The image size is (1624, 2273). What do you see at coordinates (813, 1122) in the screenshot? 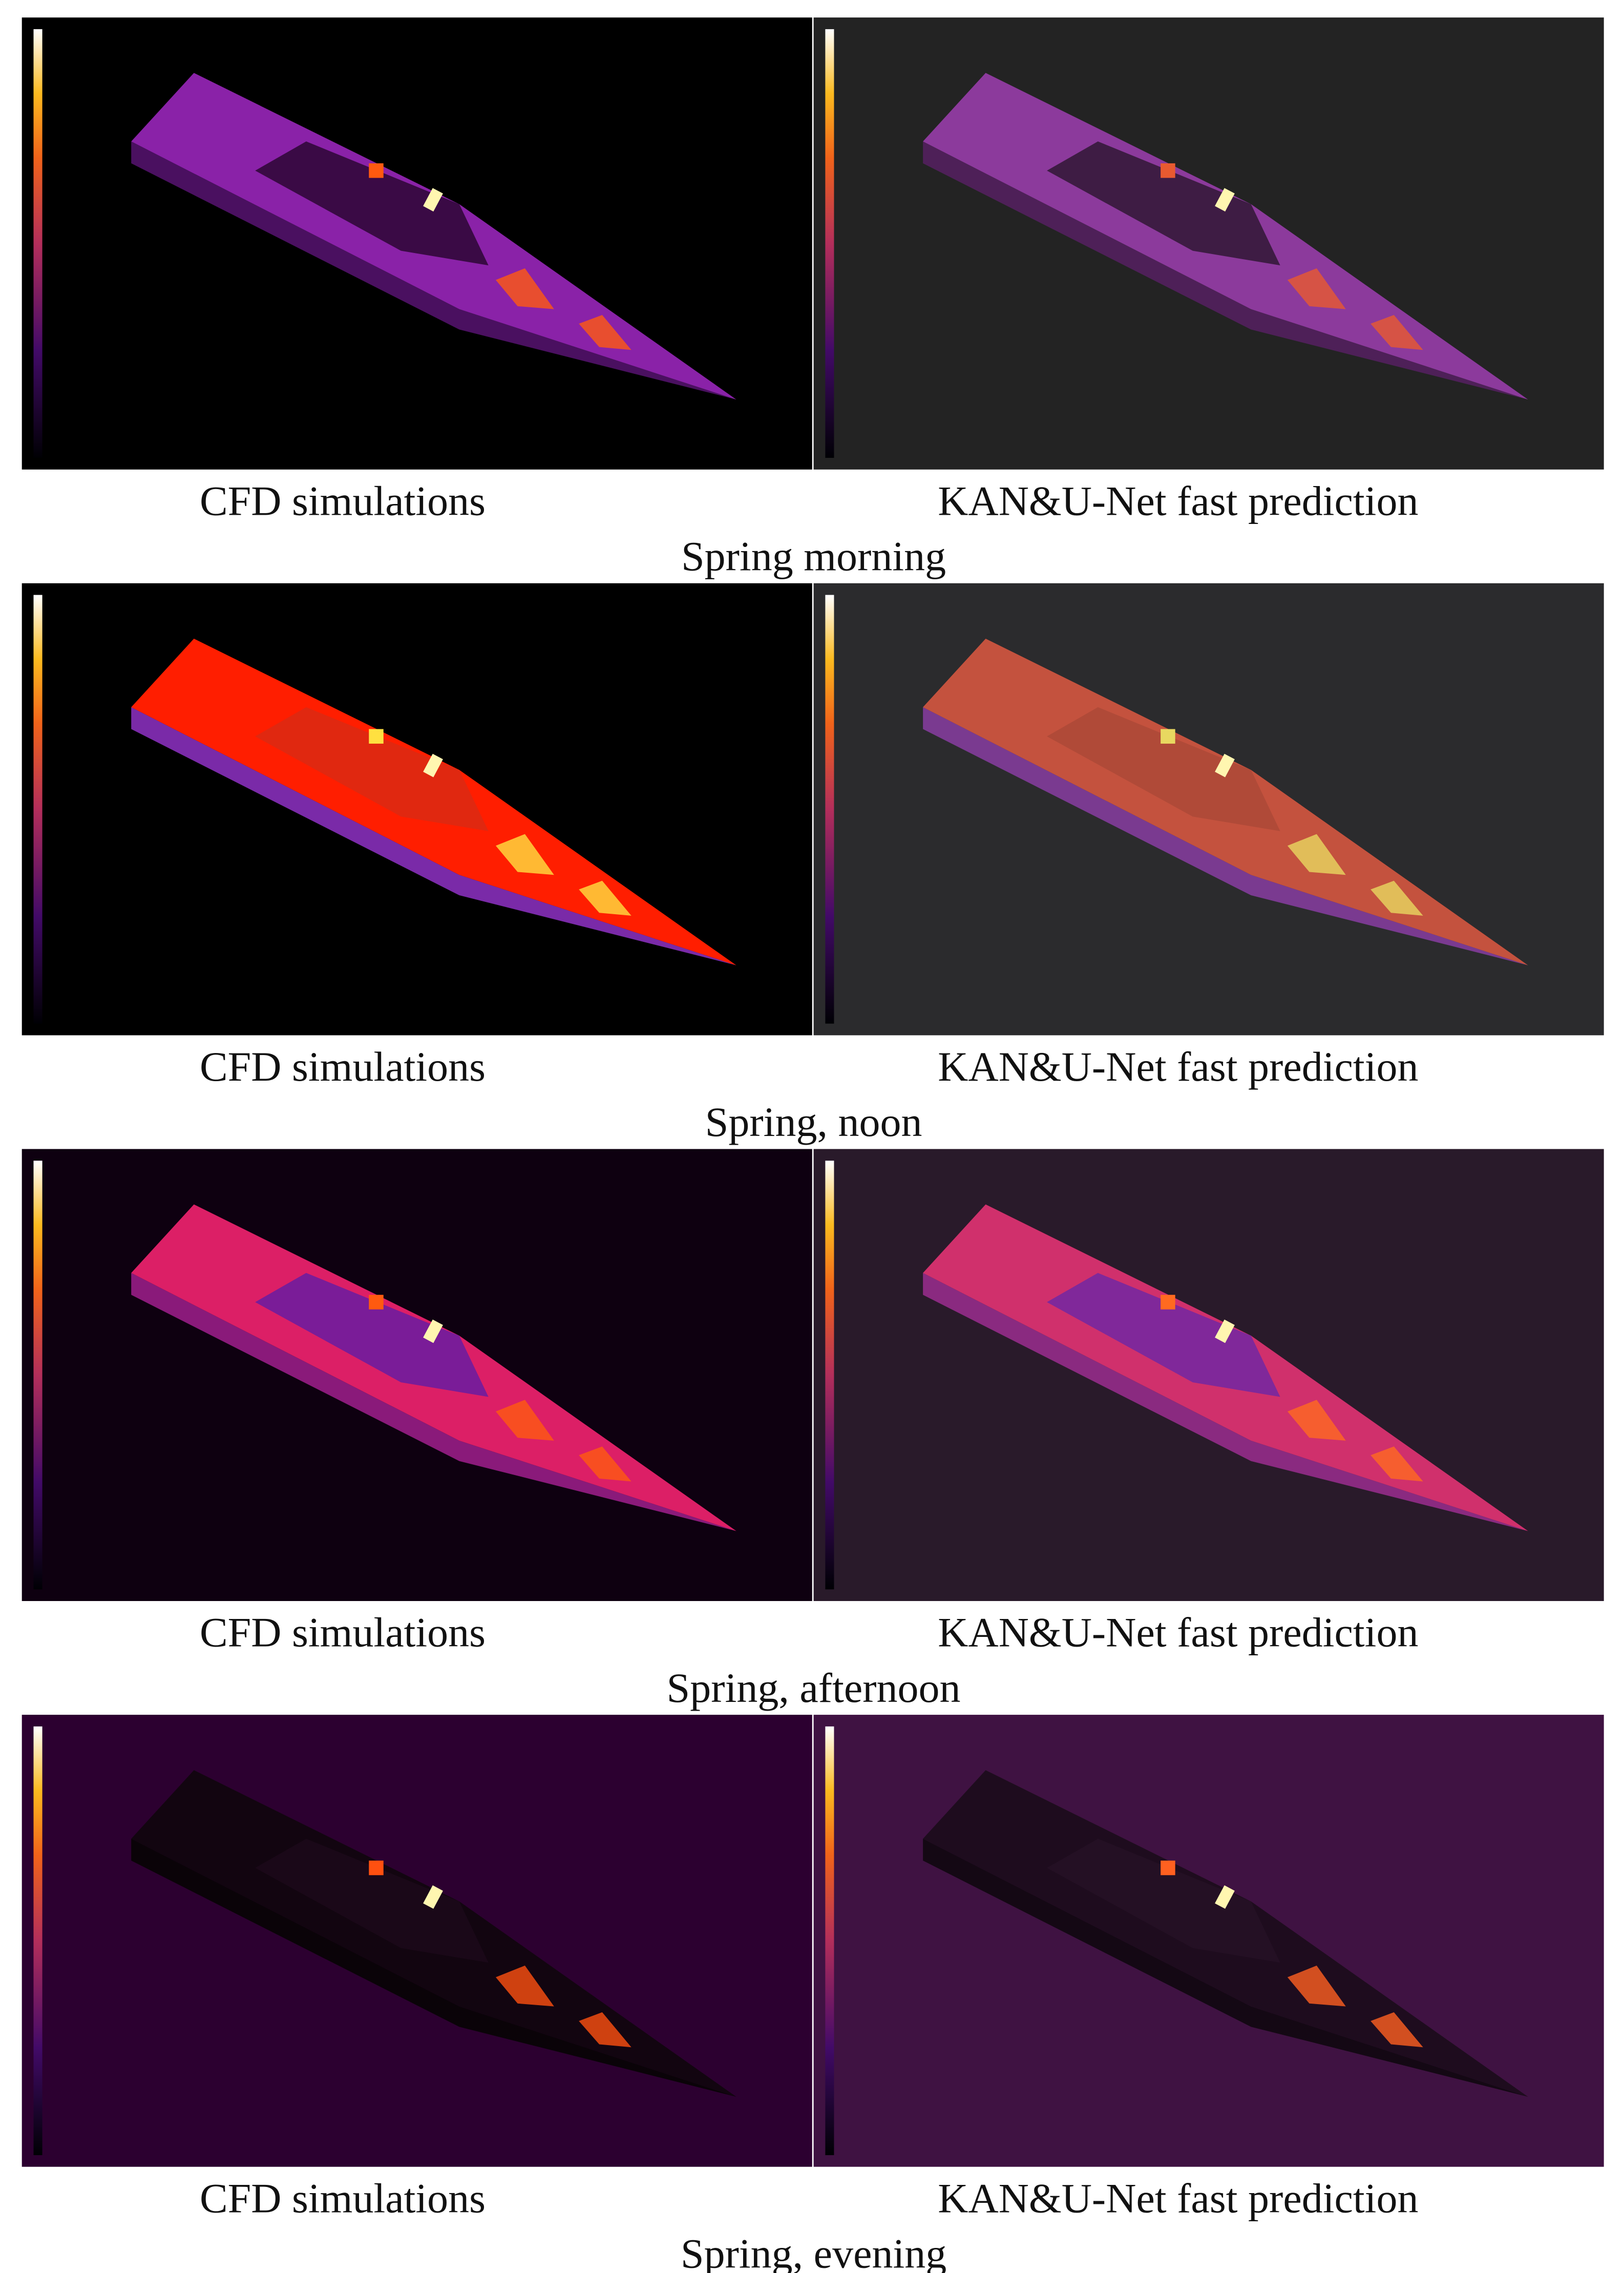
I see `row-title: Spring, noon` at bounding box center [813, 1122].